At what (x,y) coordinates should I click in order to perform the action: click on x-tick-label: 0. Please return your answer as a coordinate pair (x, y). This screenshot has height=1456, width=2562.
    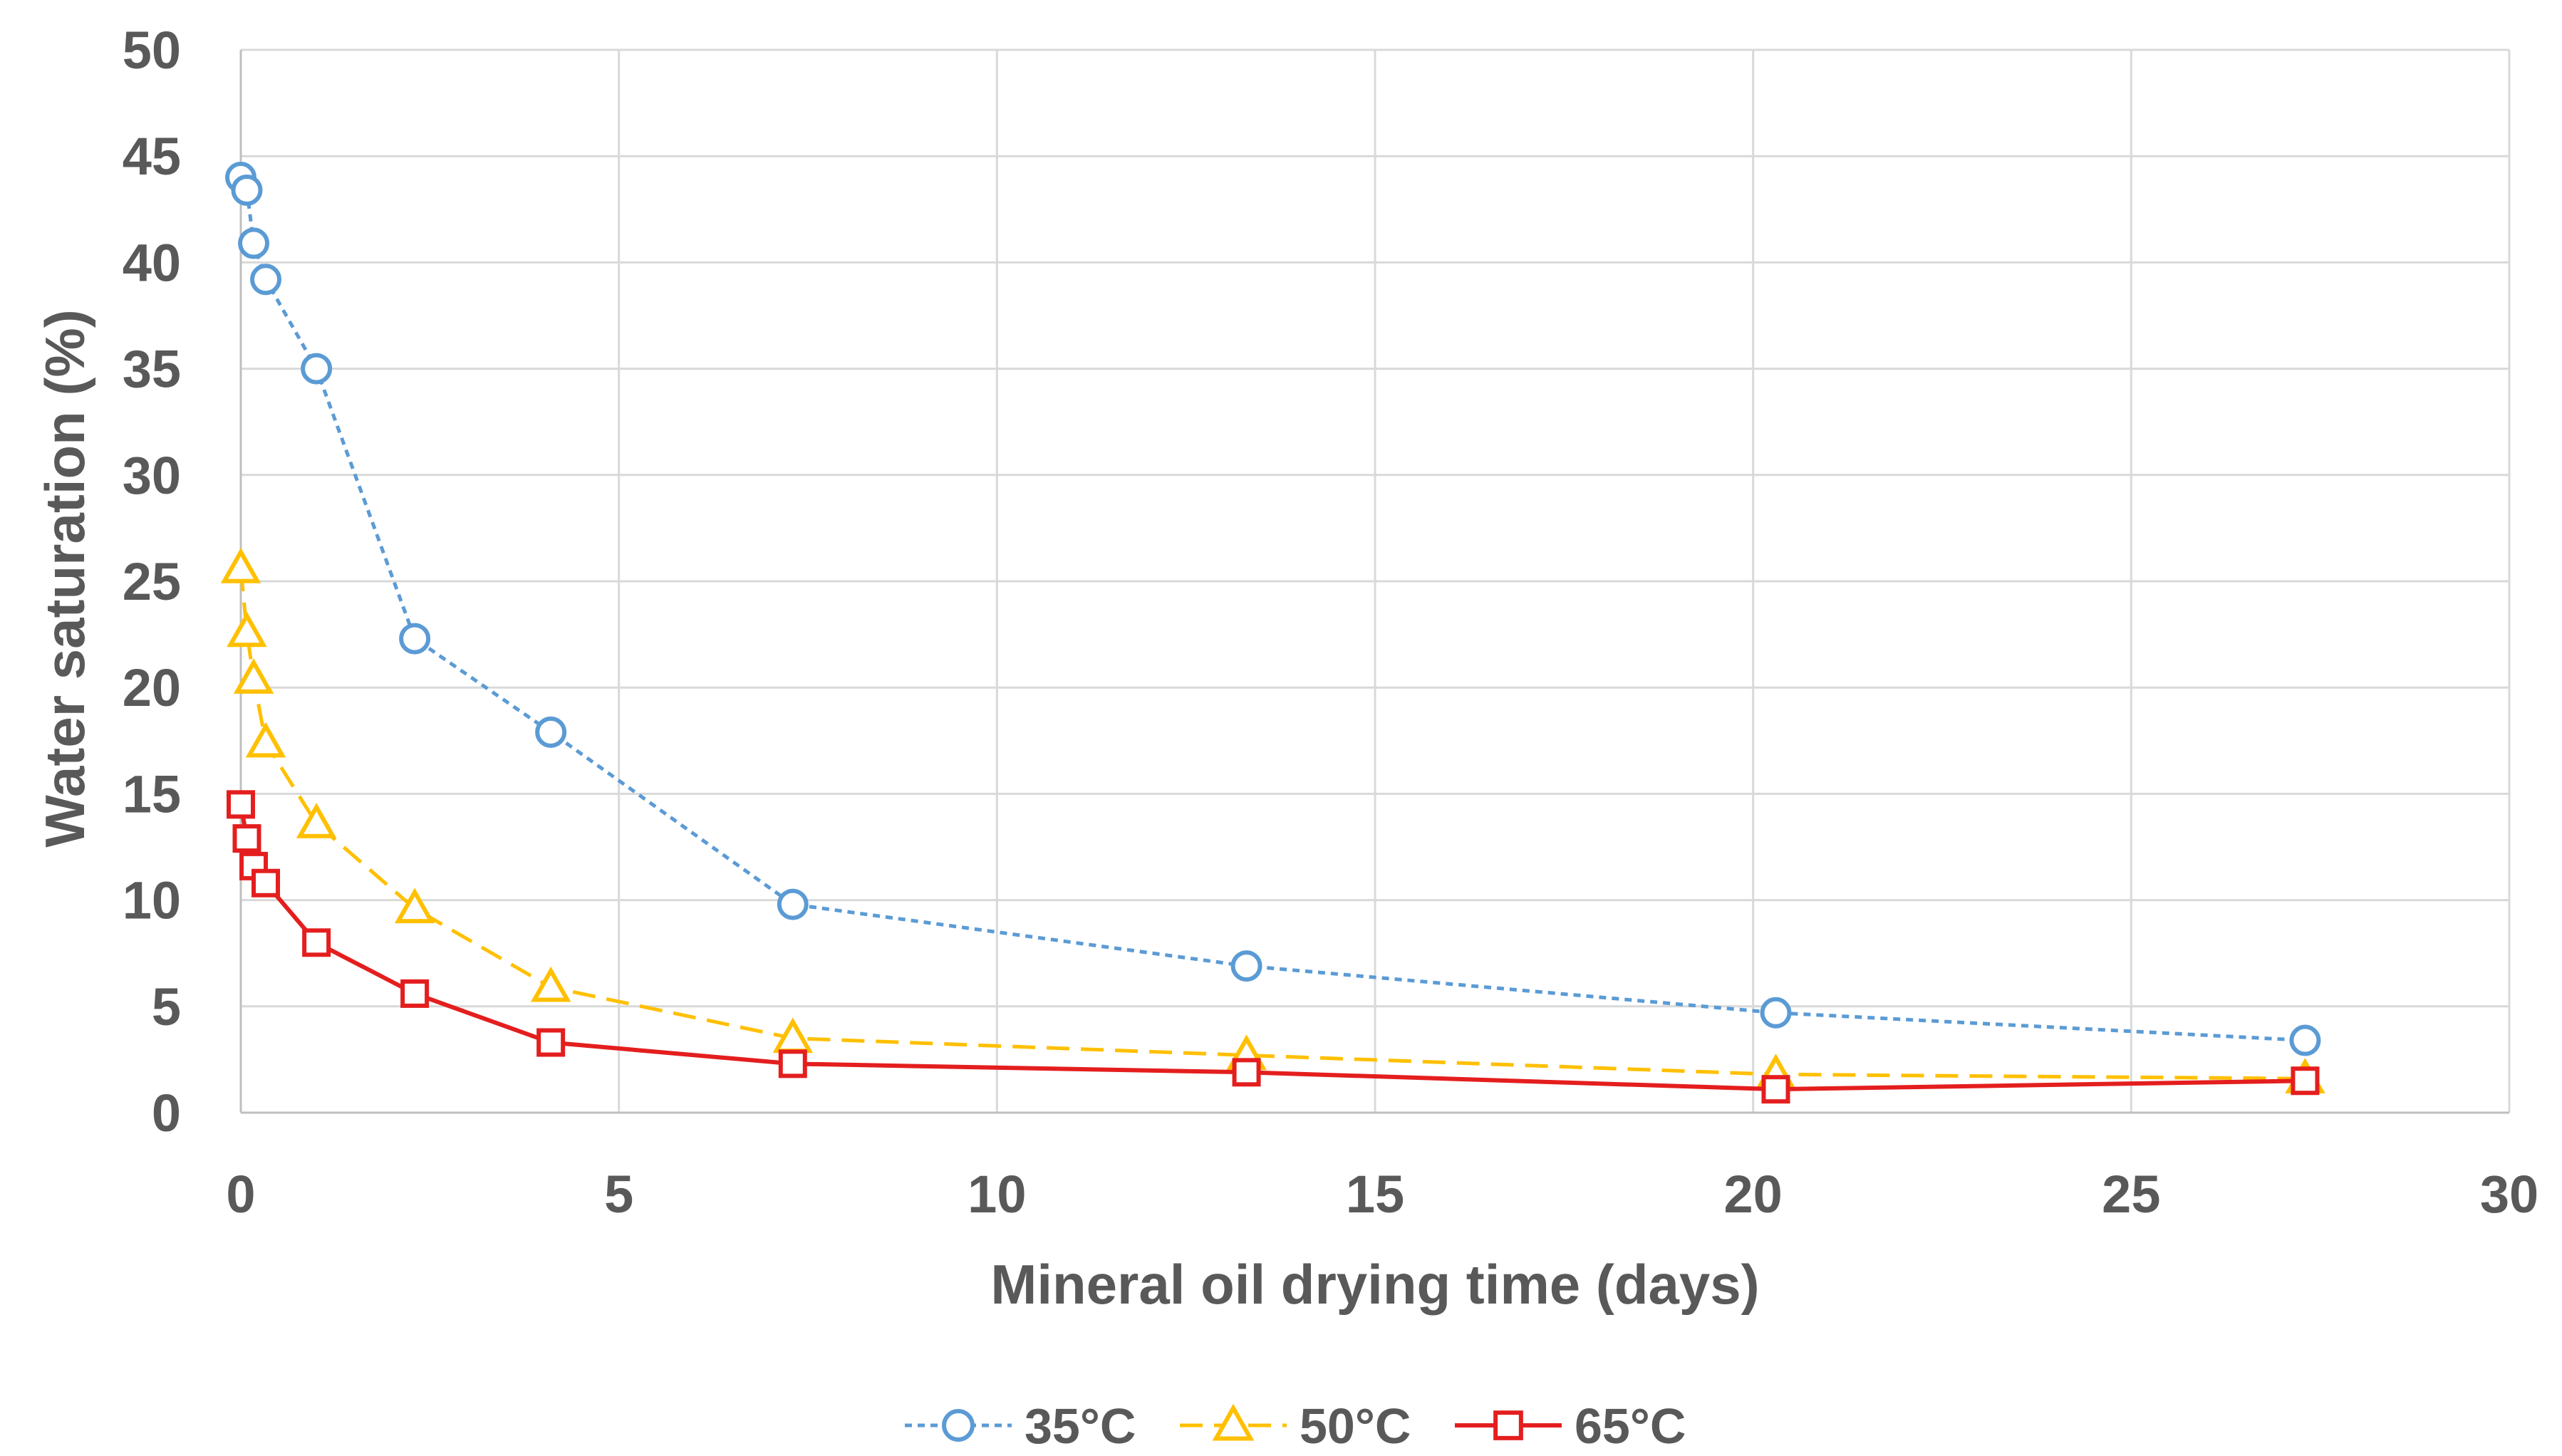
    Looking at the image, I should click on (240, 1194).